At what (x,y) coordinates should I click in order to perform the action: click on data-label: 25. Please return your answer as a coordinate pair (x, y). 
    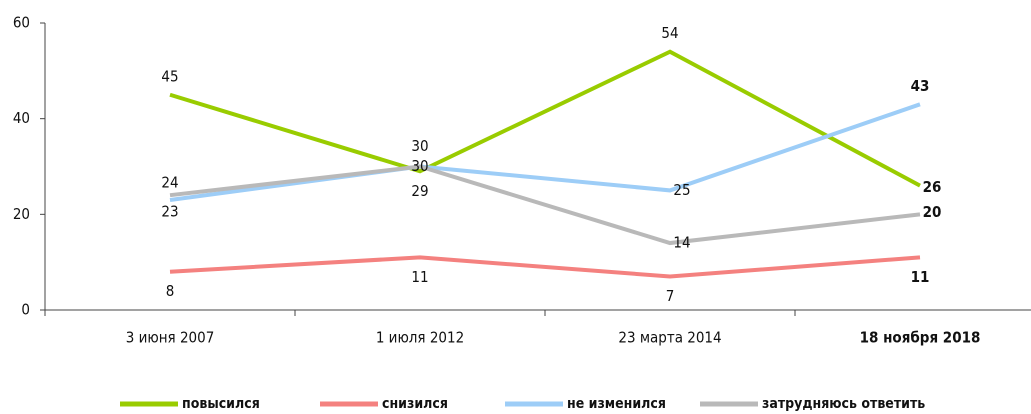
    Looking at the image, I should click on (681, 190).